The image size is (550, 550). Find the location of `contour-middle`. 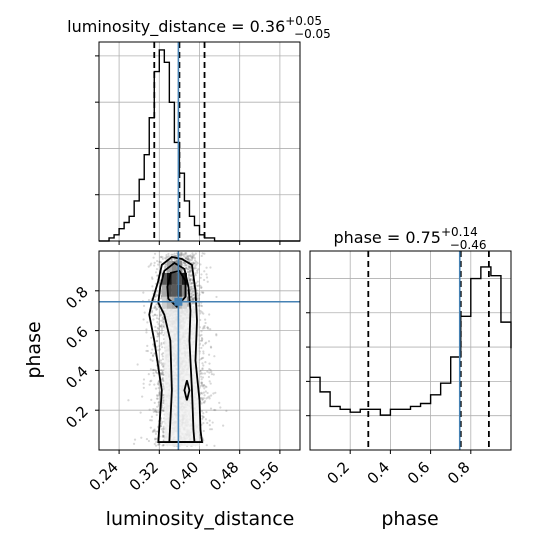

contour-middle is located at coordinates (176, 352).